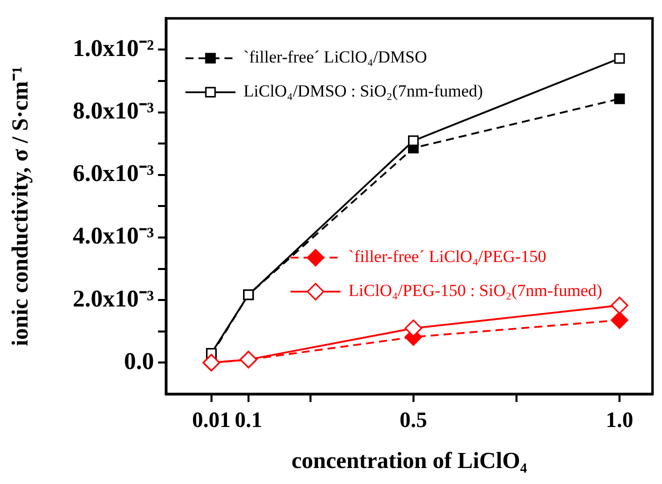 This screenshot has height=484, width=662. What do you see at coordinates (113, 49) in the screenshot?
I see `y-tick-label: 1.0x10⁻²` at bounding box center [113, 49].